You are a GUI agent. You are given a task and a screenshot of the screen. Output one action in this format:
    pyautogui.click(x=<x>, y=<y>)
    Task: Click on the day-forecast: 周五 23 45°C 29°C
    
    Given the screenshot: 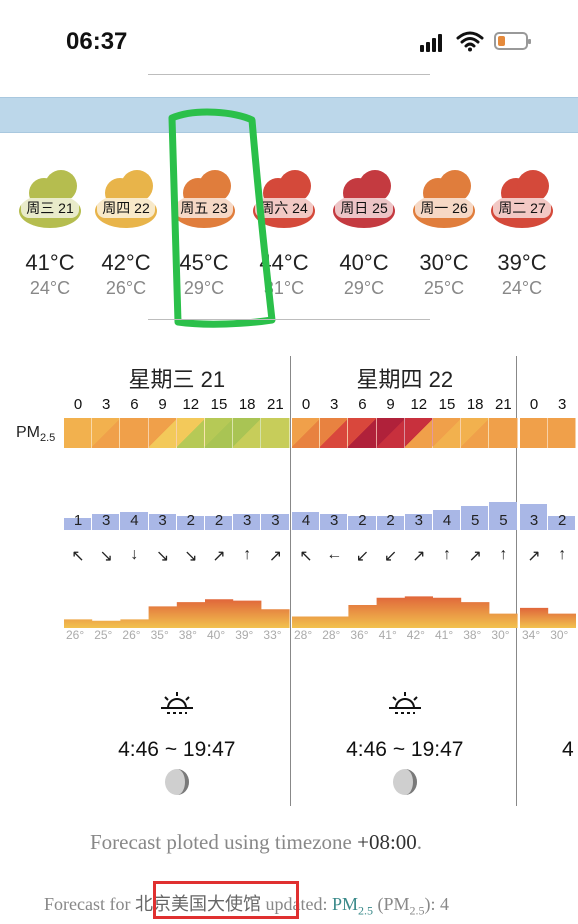 What is the action you would take?
    pyautogui.click(x=204, y=233)
    